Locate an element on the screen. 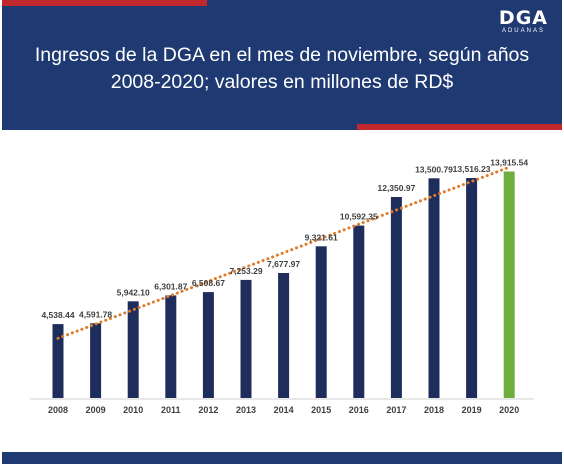  bar-2018 is located at coordinates (434, 288).